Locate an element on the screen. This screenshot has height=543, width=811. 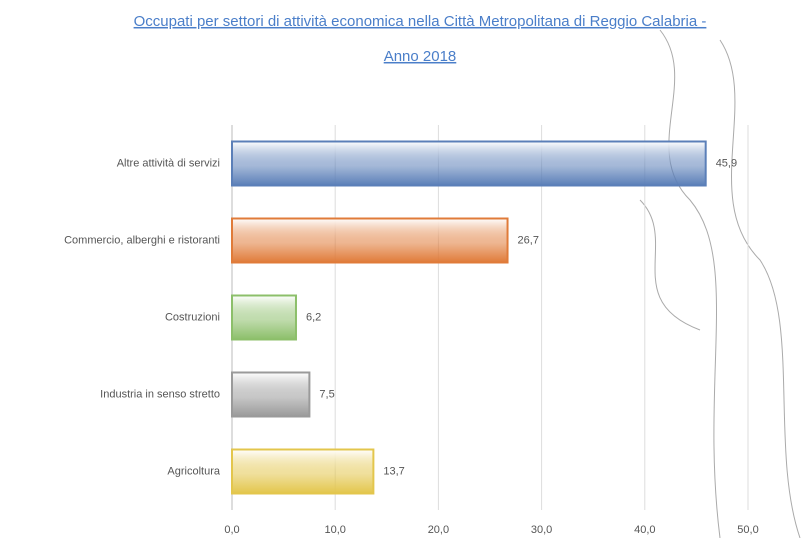
x-tick-label: 30,0 is located at coordinates (541, 530).